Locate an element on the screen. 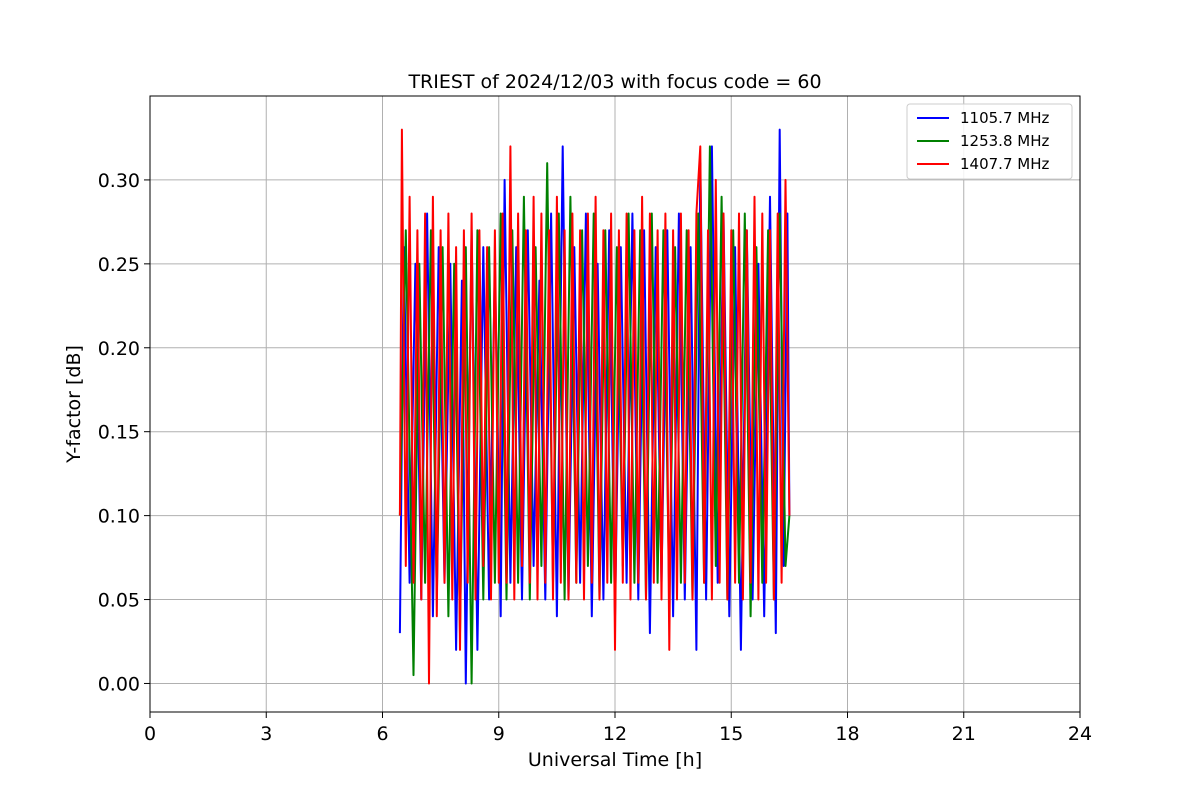 This screenshot has width=1200, height=800. y-tick-label: 0.25 is located at coordinates (119, 265).